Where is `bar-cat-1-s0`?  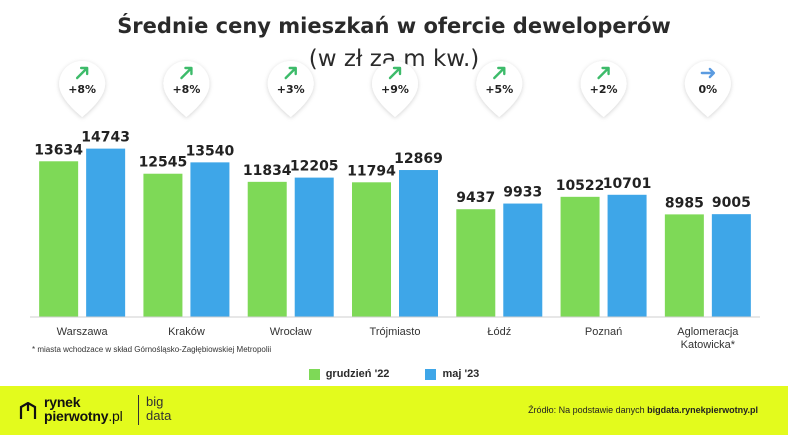 bar-cat-1-s0 is located at coordinates (163, 245).